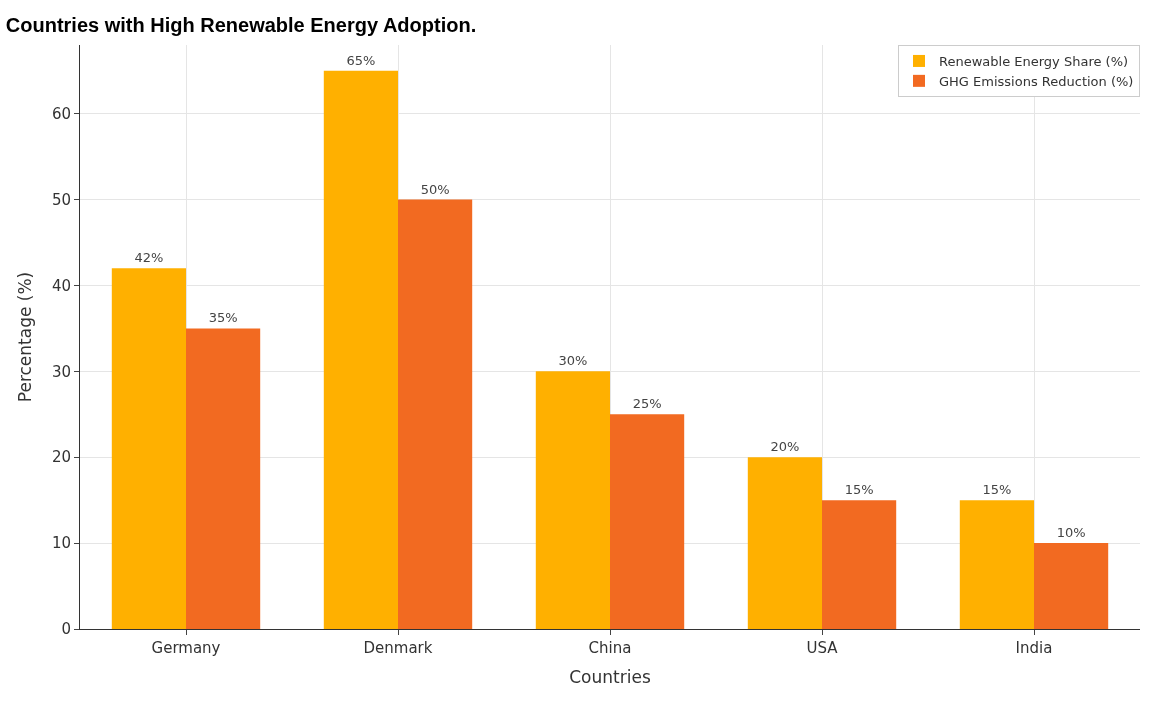  I want to click on y-axis-title: Percentage (%), so click(25, 337).